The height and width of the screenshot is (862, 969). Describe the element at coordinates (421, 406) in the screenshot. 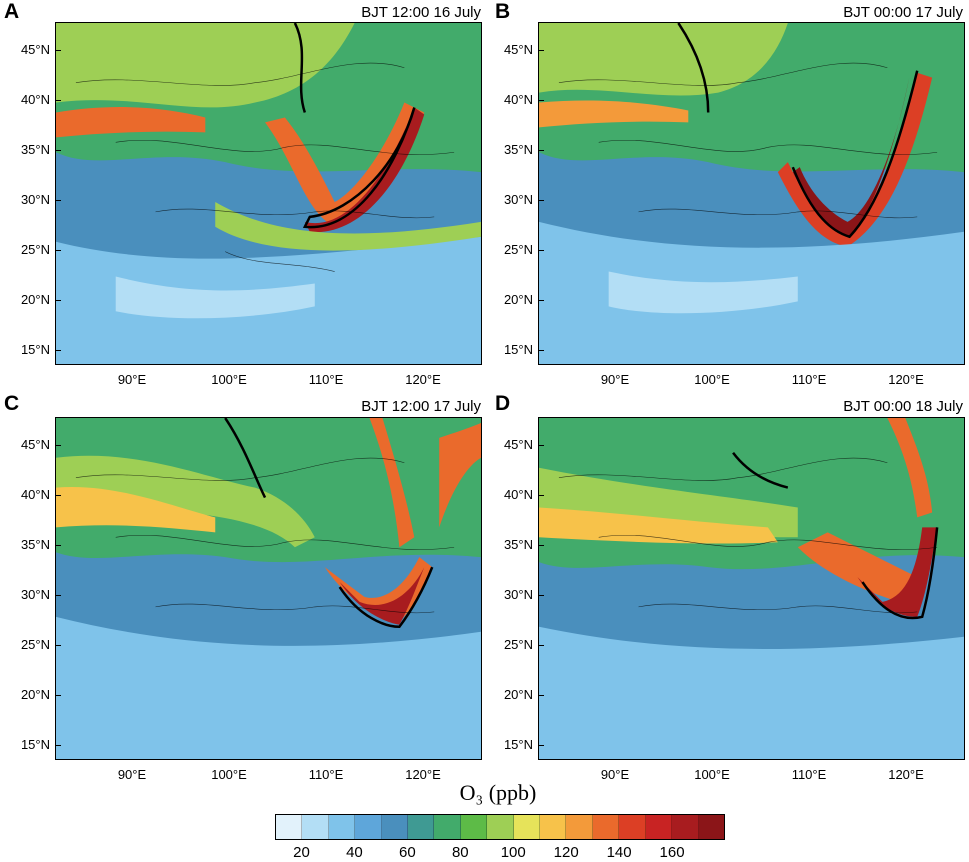

I see `panel-c-time: BJT 12:00 17 July` at that location.